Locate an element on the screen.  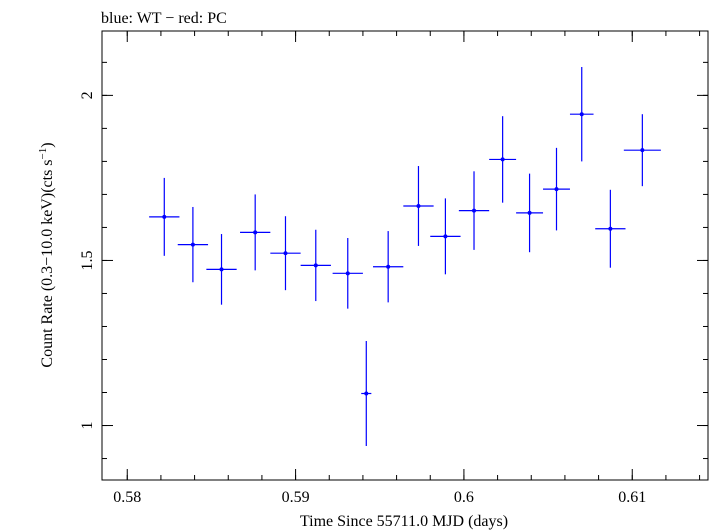
x-tick-label: 0.6 is located at coordinates (464, 497).